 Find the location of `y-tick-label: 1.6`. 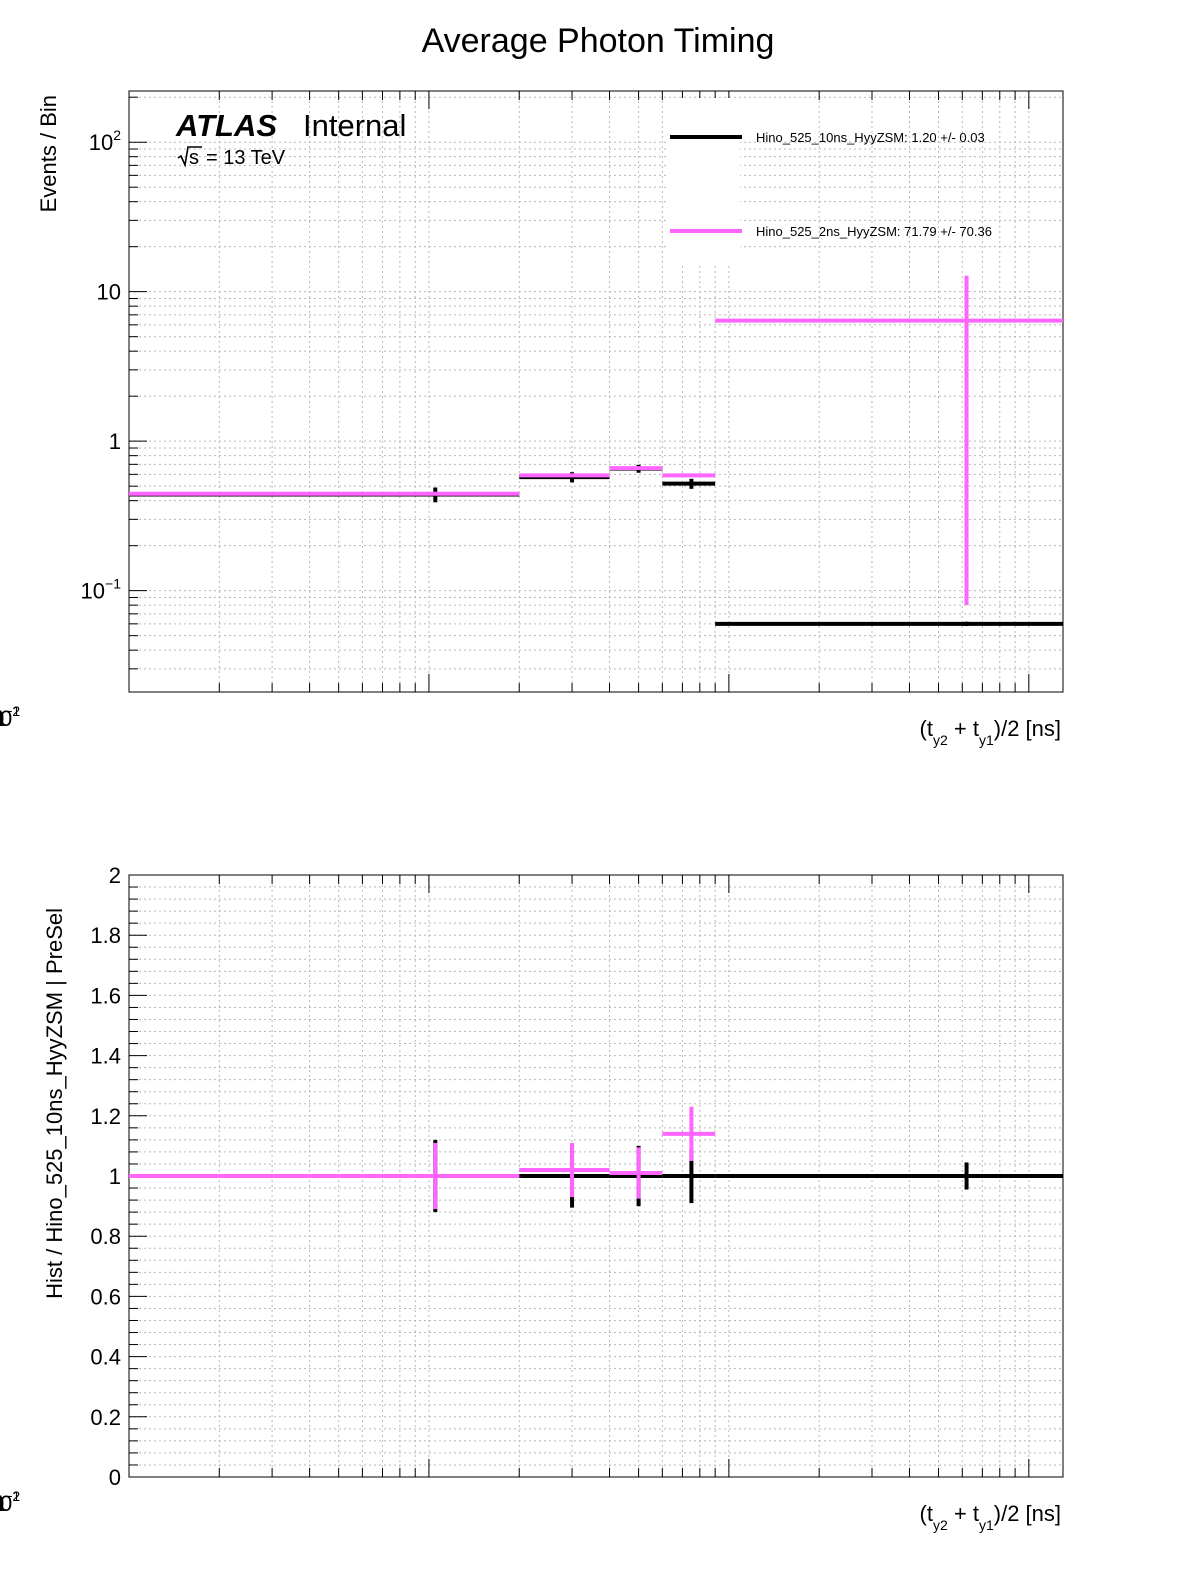

y-tick-label: 1.6 is located at coordinates (105, 995).